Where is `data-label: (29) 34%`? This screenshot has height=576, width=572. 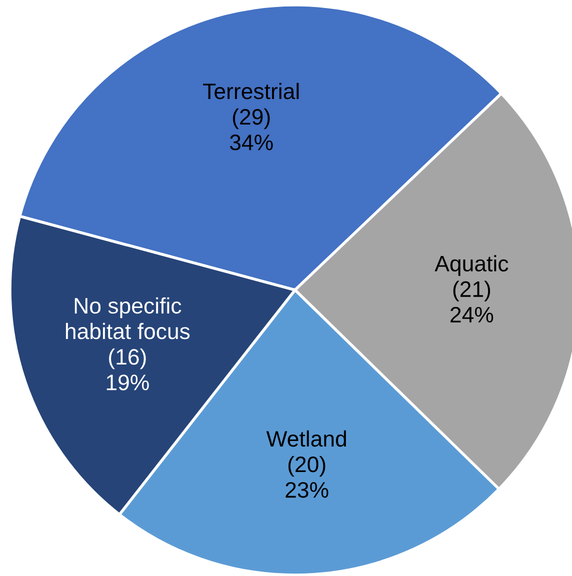
data-label: (29) 34% is located at coordinates (251, 129).